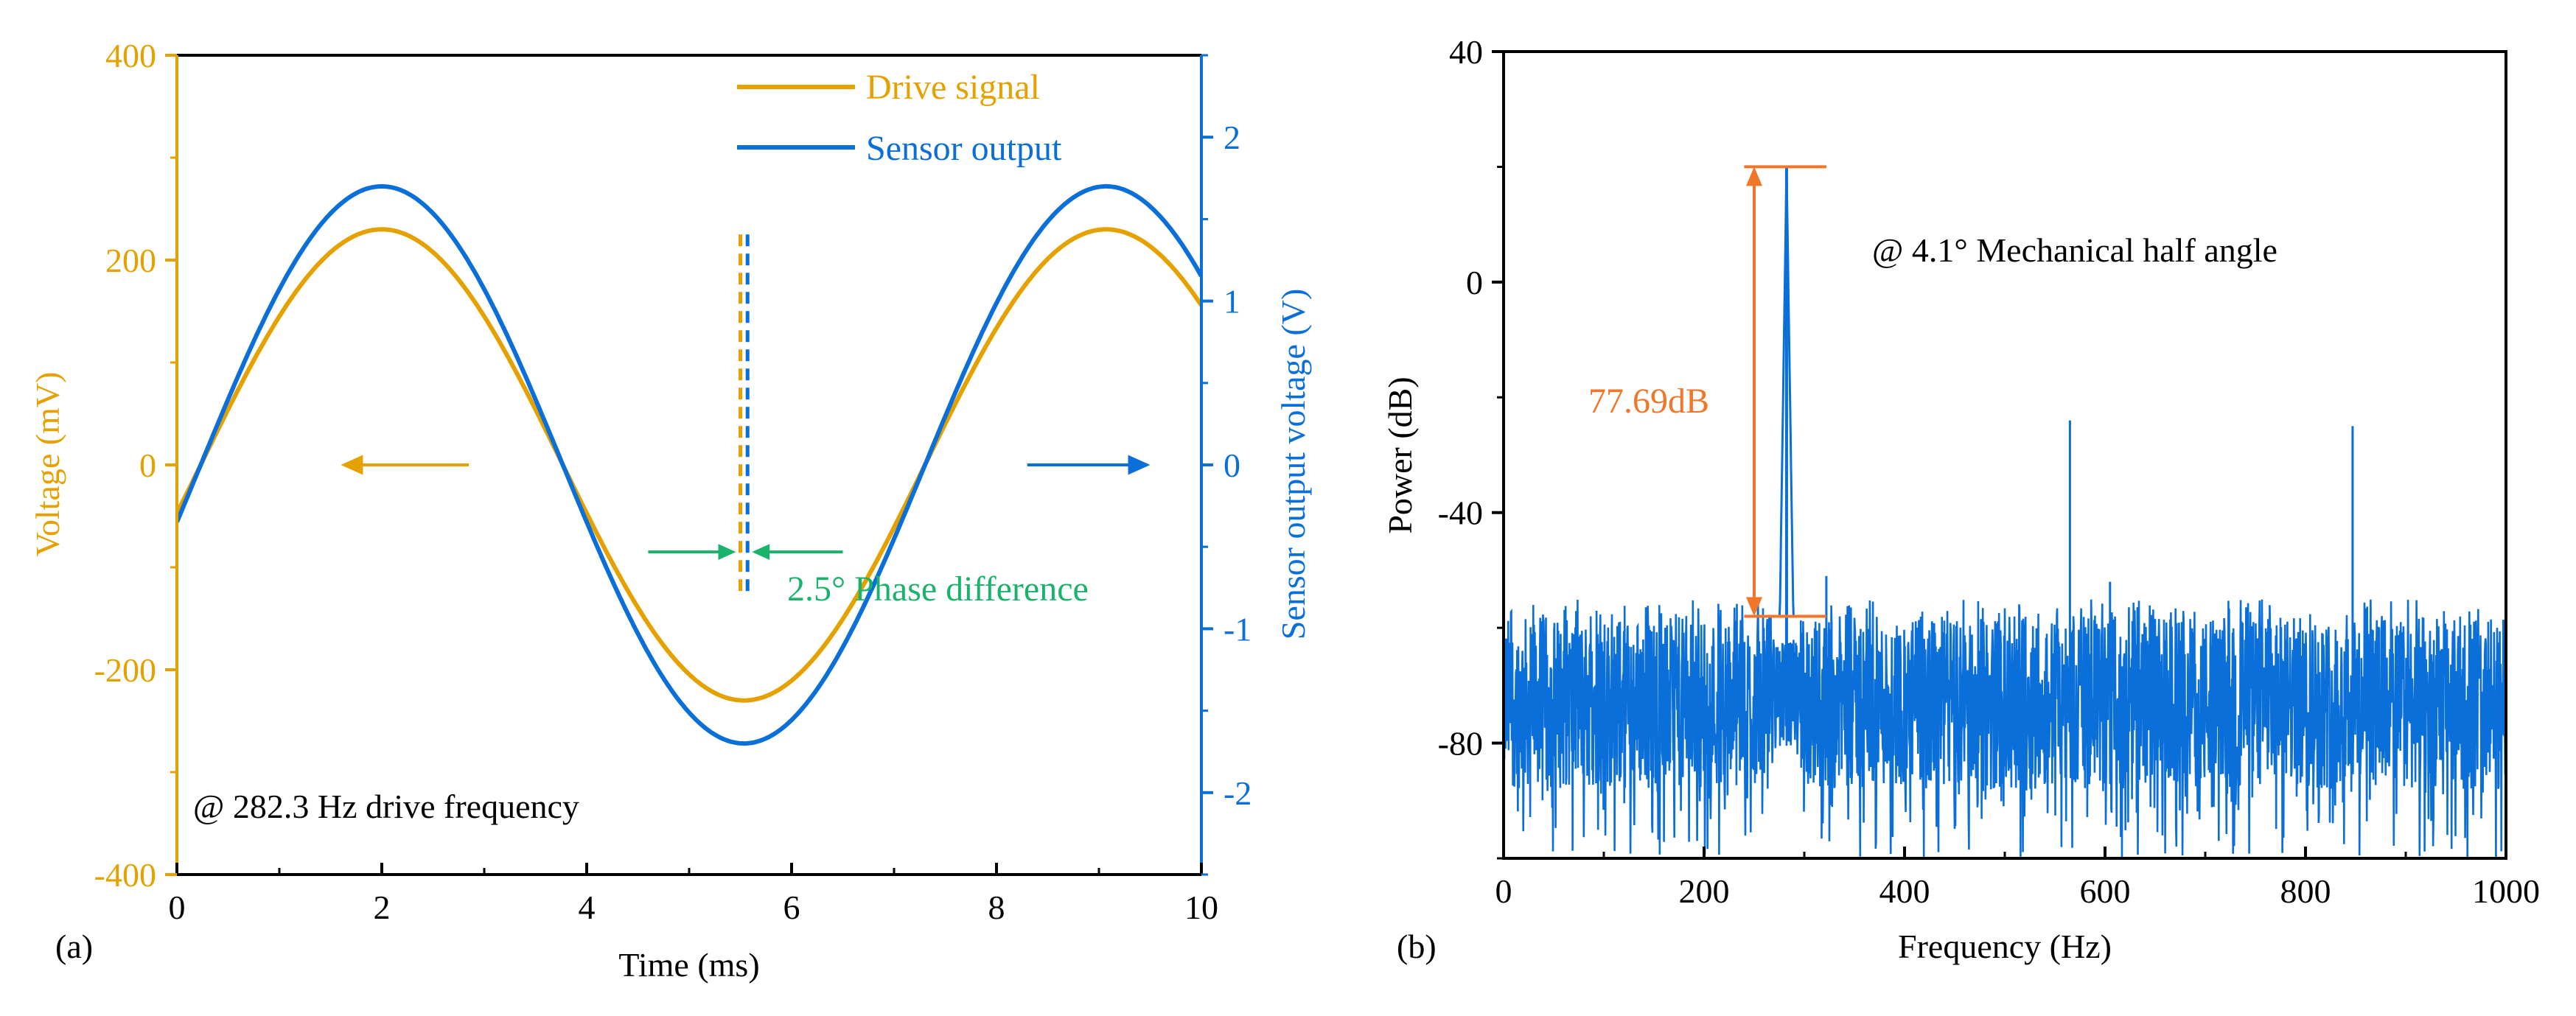  What do you see at coordinates (1466, 52) in the screenshot?
I see `panel-b-y-tick-label: 40` at bounding box center [1466, 52].